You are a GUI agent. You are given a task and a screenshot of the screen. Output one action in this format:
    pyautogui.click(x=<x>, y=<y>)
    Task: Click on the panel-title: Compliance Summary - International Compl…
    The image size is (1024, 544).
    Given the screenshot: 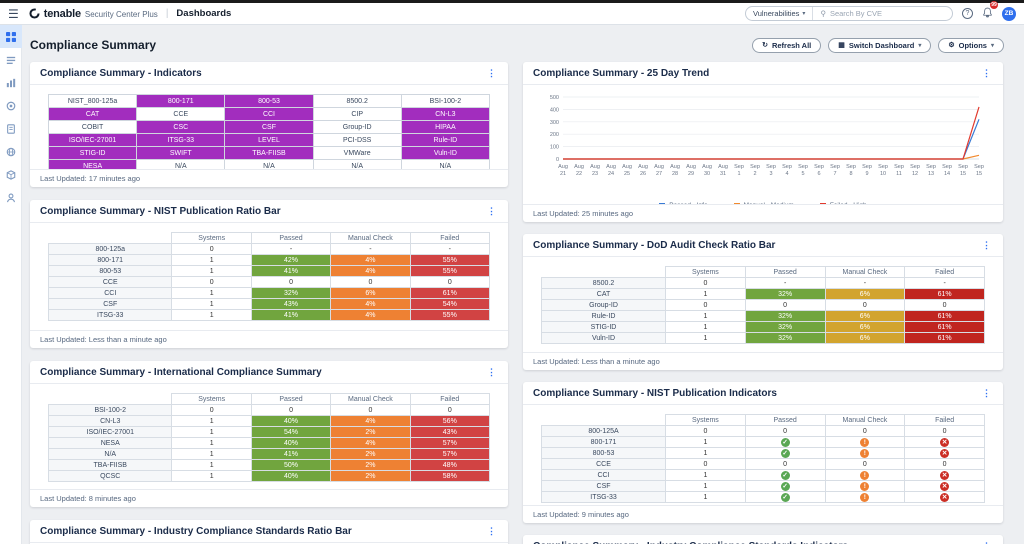 What is the action you would take?
    pyautogui.click(x=181, y=372)
    